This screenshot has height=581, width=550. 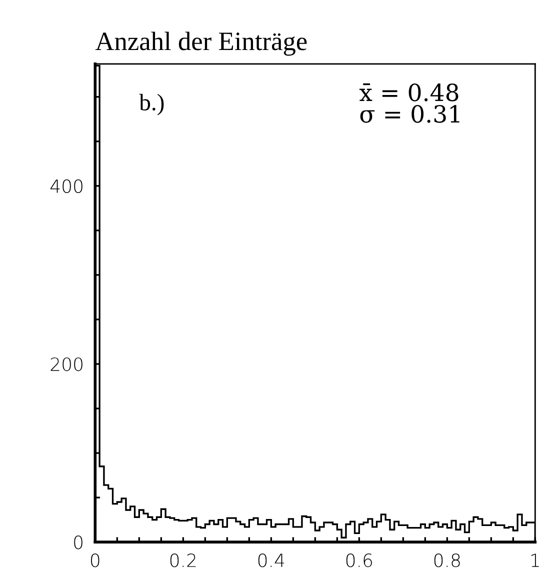 I want to click on x-tick-label: 0.8, so click(x=447, y=561).